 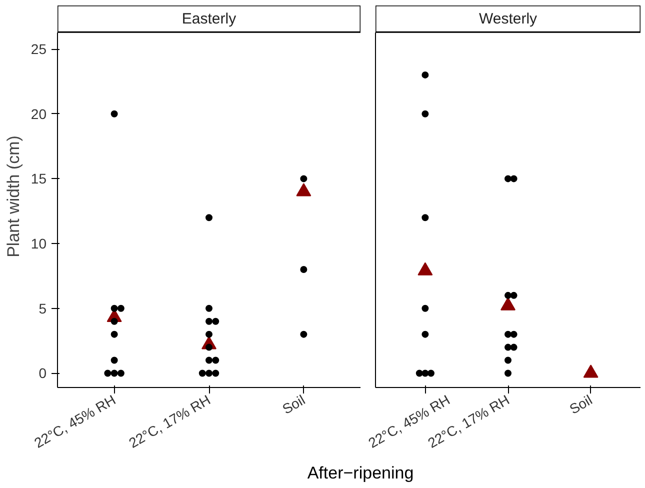 What do you see at coordinates (170, 422) in the screenshot?
I see `x-tick-label: 22°C, 17% RH` at bounding box center [170, 422].